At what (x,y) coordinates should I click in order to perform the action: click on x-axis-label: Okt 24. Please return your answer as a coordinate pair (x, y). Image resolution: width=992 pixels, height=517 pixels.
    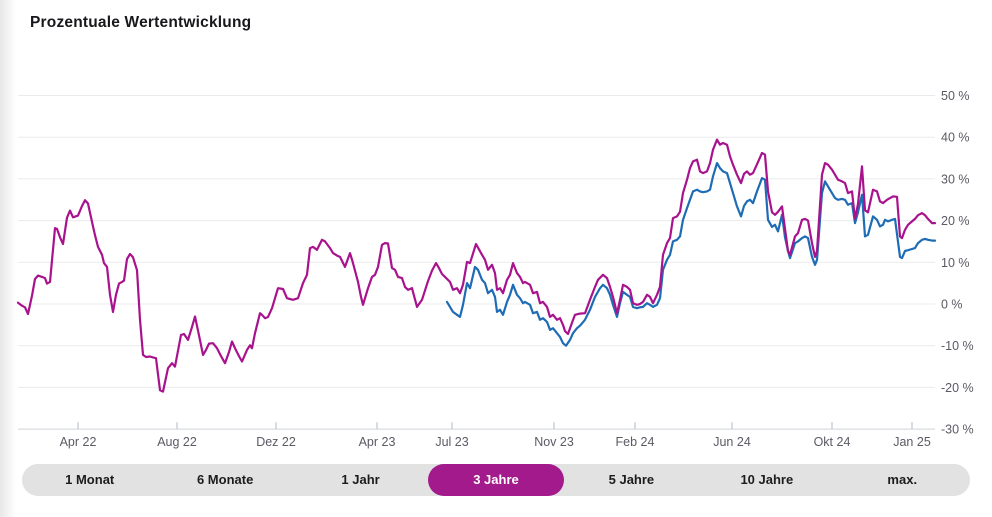
    Looking at the image, I should click on (832, 442).